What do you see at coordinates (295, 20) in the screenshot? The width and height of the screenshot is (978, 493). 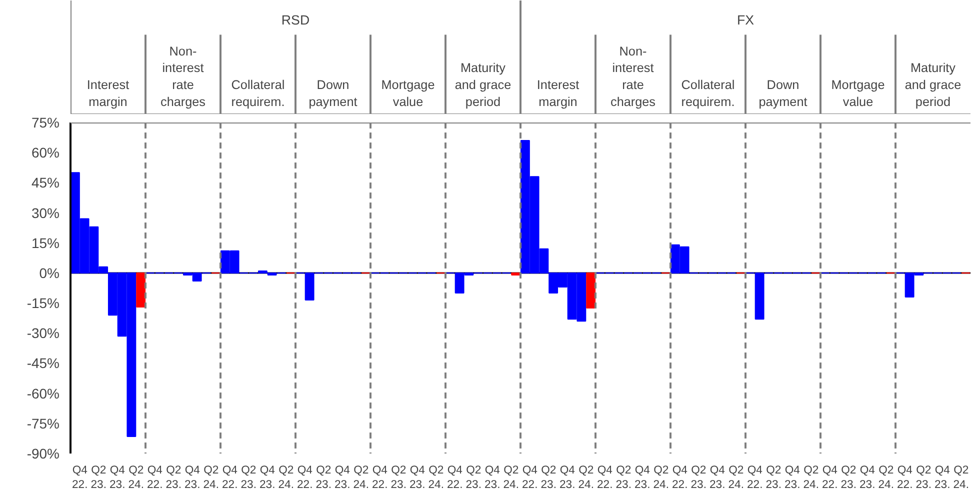 I see `text: RSD` at bounding box center [295, 20].